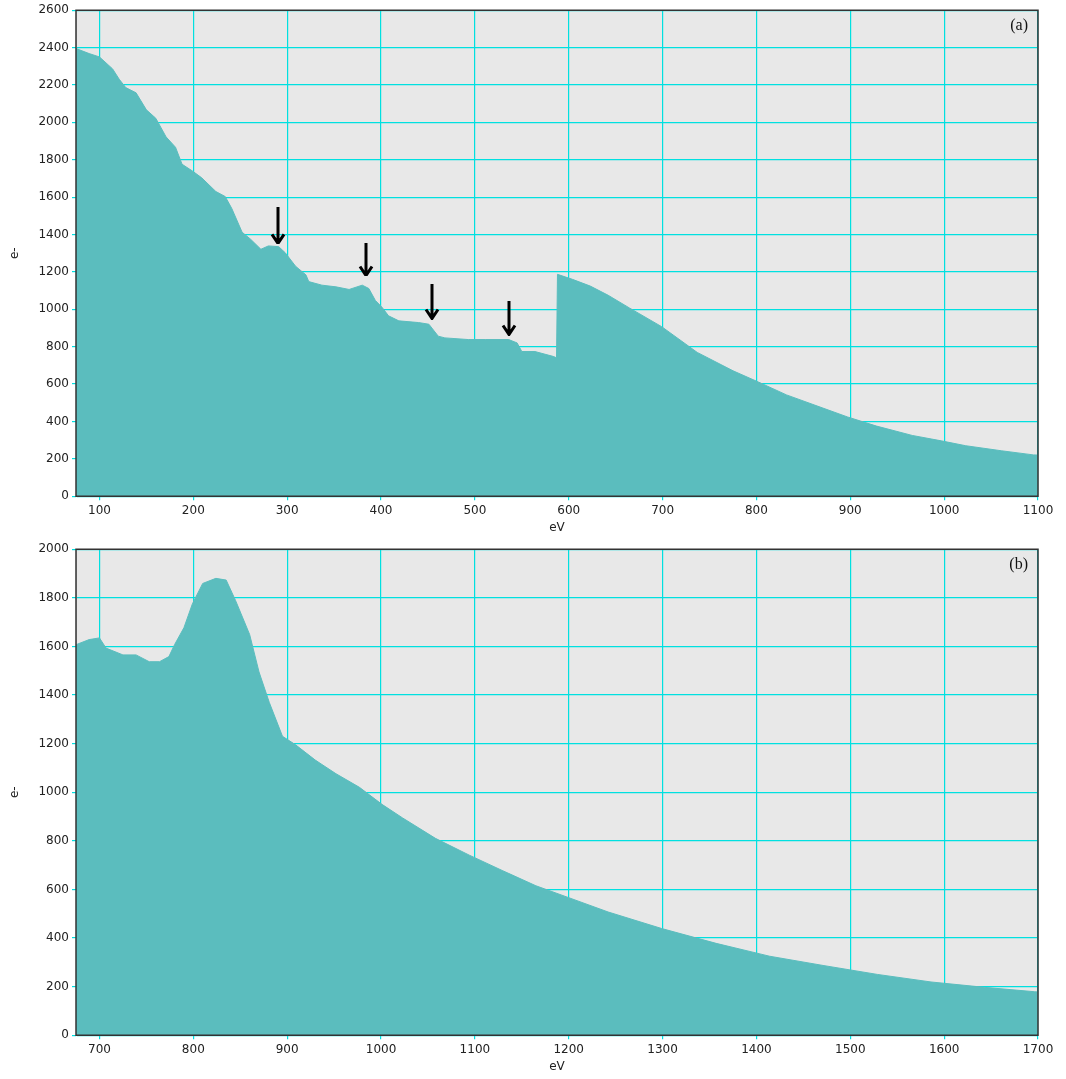 The height and width of the screenshot is (1079, 1066). Describe the element at coordinates (287, 509) in the screenshot. I see `x-tick-label: 300` at that location.